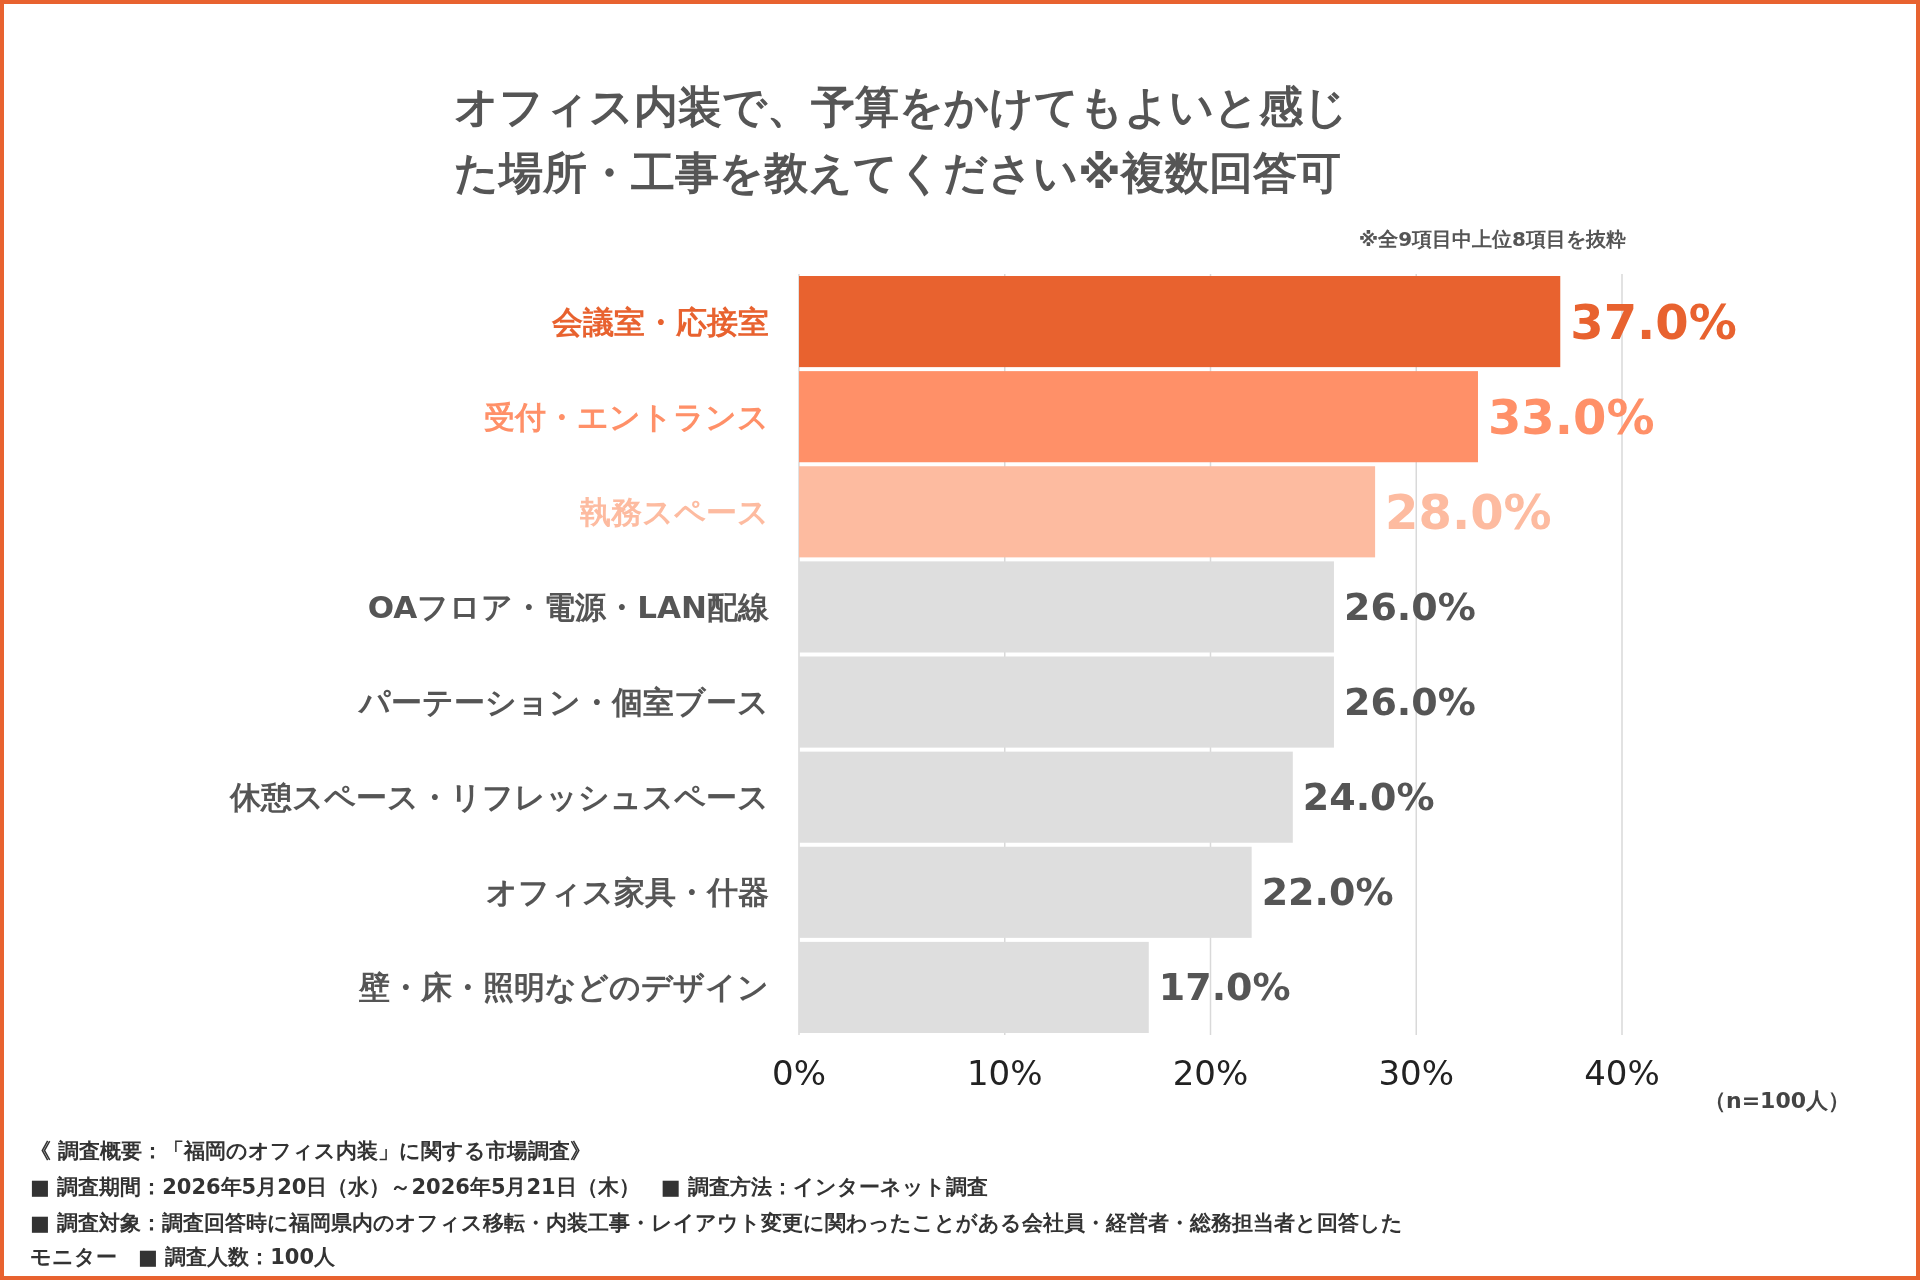  I want to click on x-tick-label: 30%, so click(1416, 1073).